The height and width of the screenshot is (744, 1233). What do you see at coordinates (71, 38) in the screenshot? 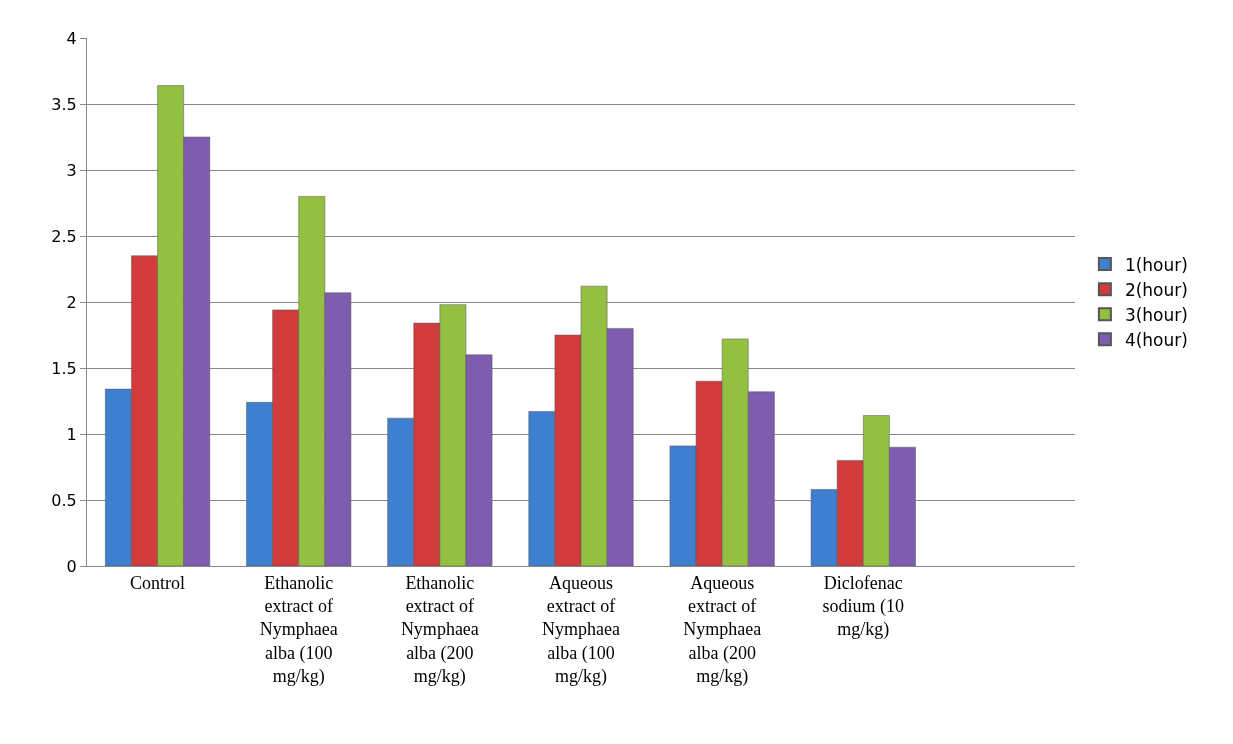
I see `y-tick-label: 4` at bounding box center [71, 38].